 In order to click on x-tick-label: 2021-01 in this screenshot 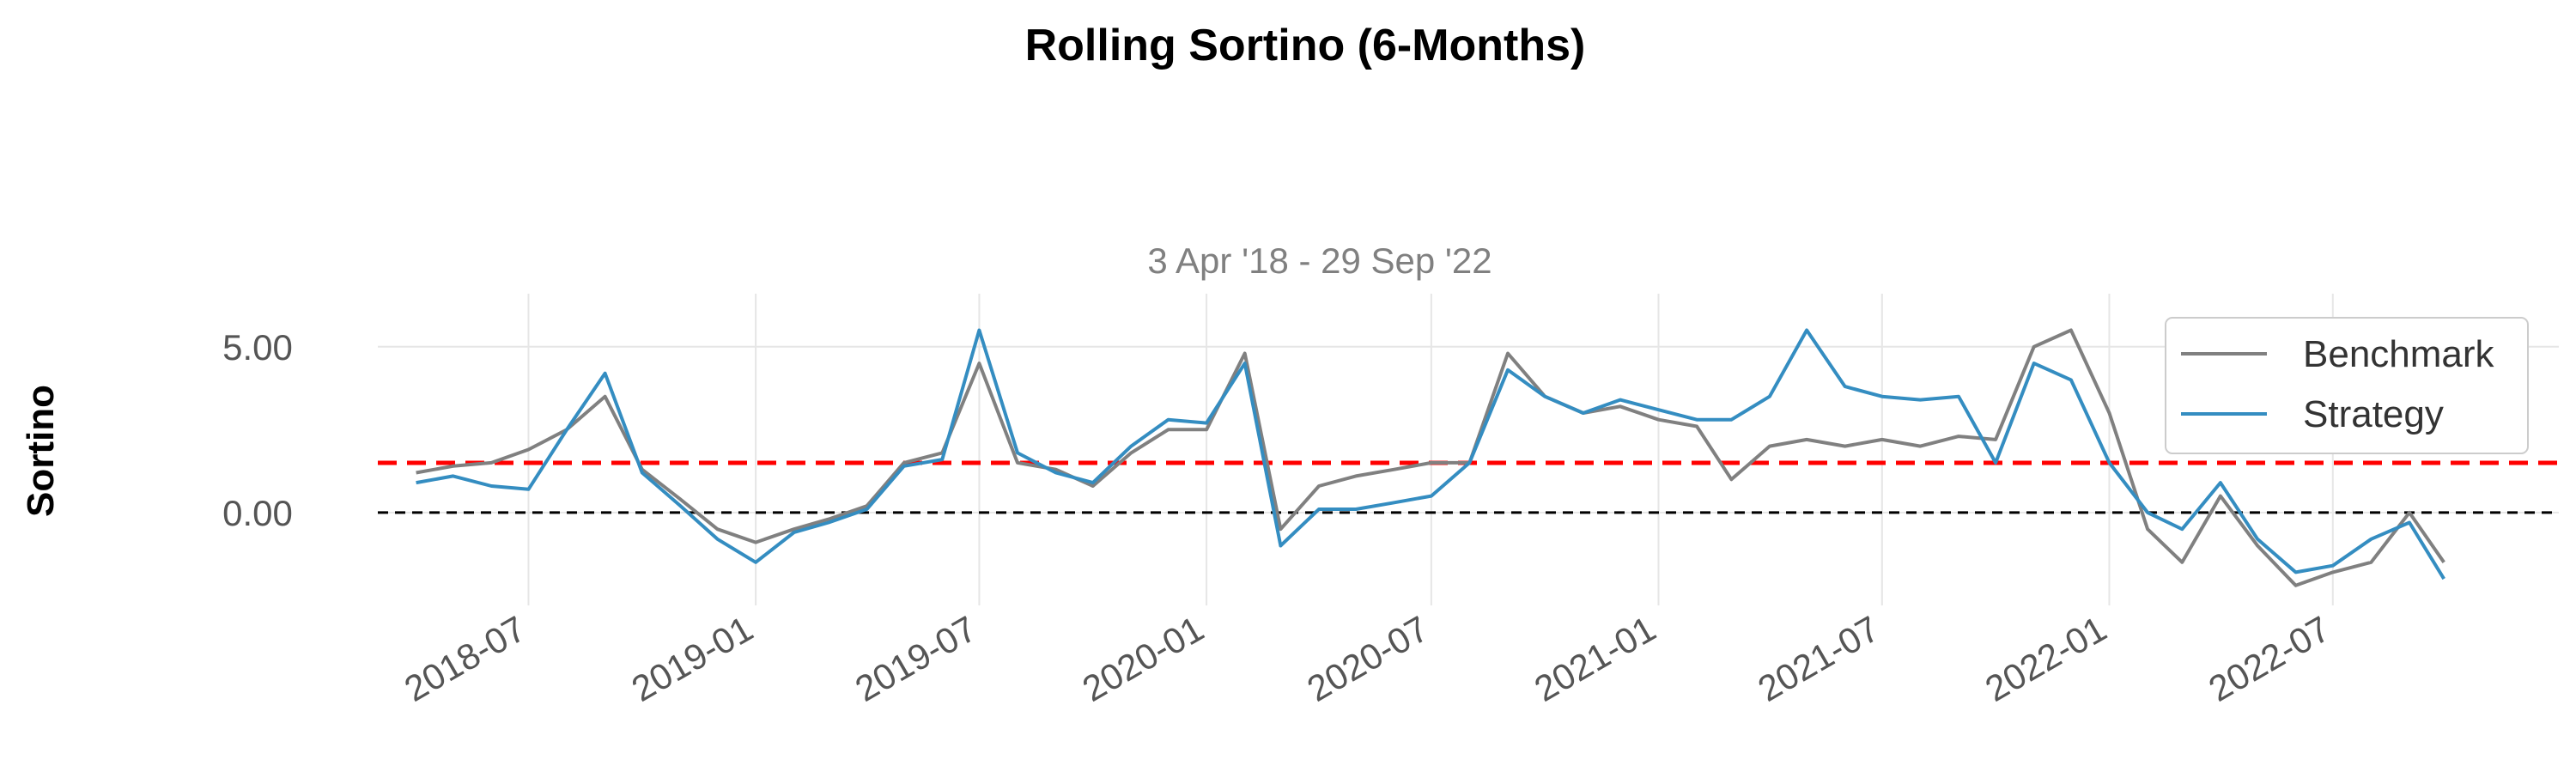, I will do `click(1595, 658)`.